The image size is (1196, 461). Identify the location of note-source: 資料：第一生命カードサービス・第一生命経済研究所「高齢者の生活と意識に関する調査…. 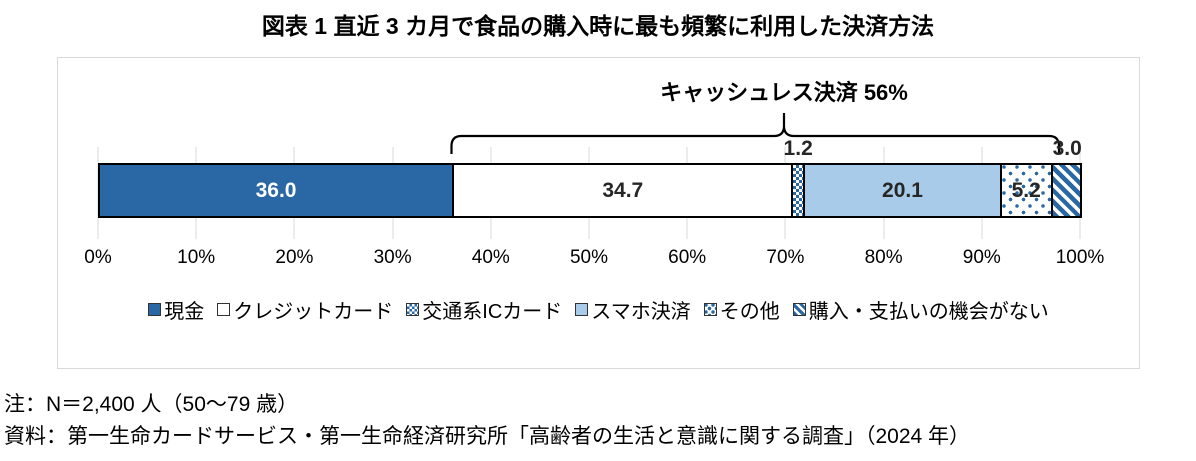
(487, 436).